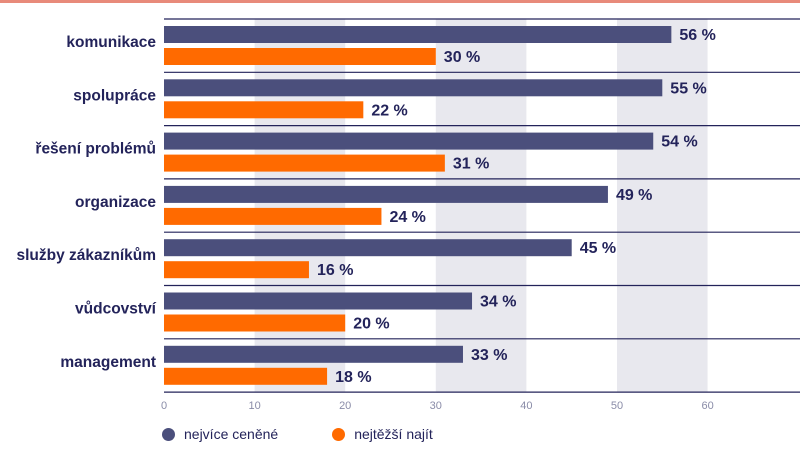  What do you see at coordinates (297, 434) in the screenshot?
I see `legend: nejvíce ceněné nejtěžší najít` at bounding box center [297, 434].